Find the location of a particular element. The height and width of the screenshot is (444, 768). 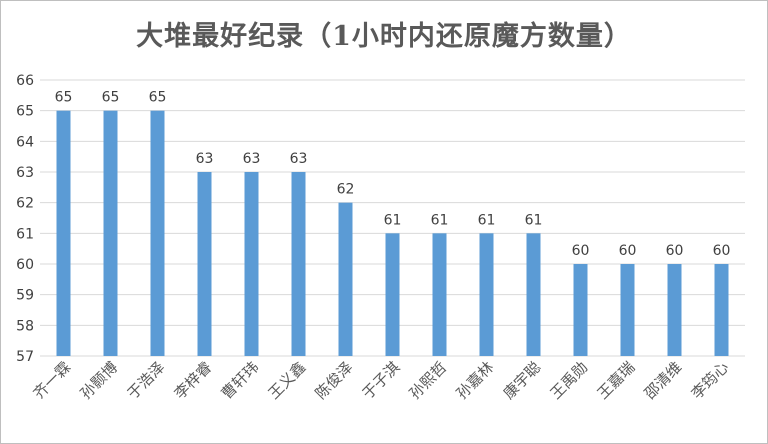

data-label: 62 is located at coordinates (346, 190).